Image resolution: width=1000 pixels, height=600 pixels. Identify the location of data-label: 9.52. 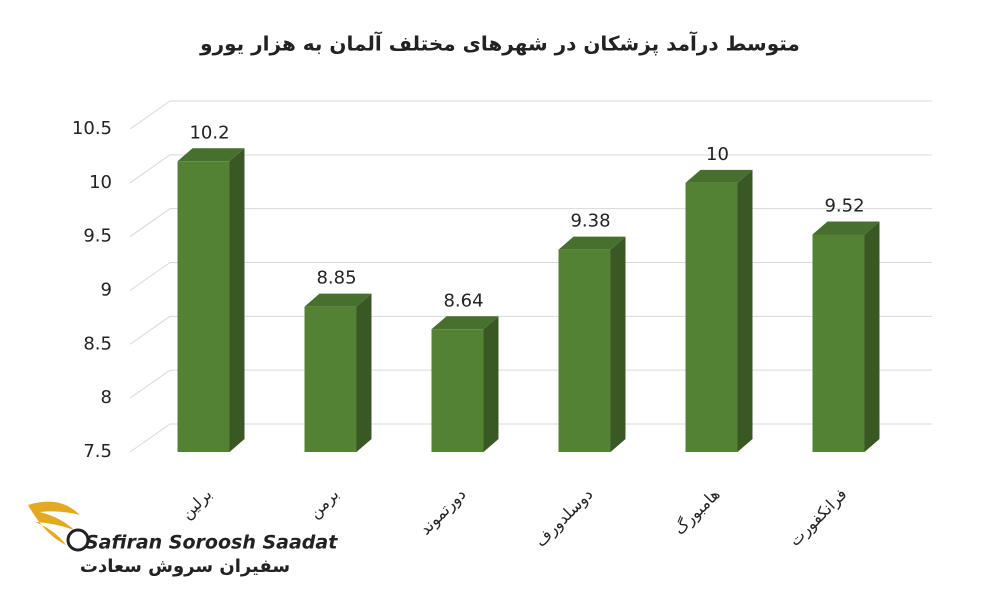
(844, 206).